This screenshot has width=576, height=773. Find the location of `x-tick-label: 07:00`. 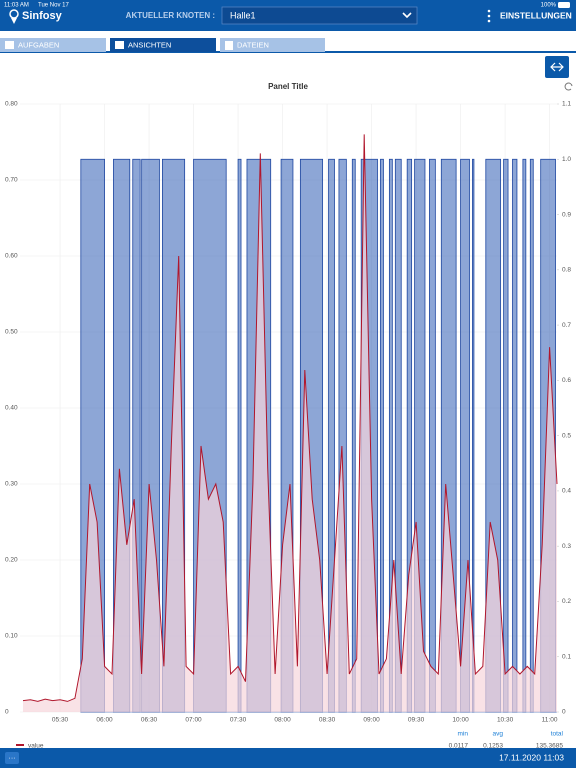

x-tick-label: 07:00 is located at coordinates (193, 720).